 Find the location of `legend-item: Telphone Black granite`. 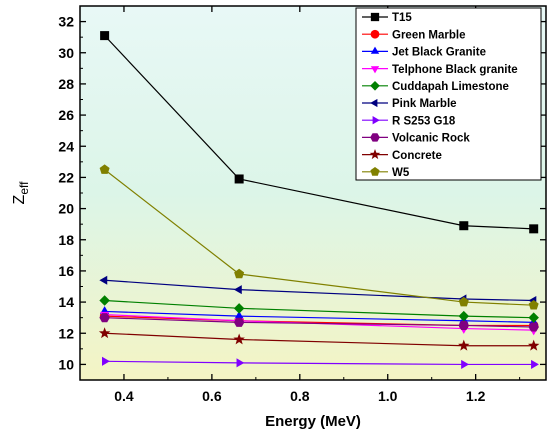

legend-item: Telphone Black granite is located at coordinates (440, 70).